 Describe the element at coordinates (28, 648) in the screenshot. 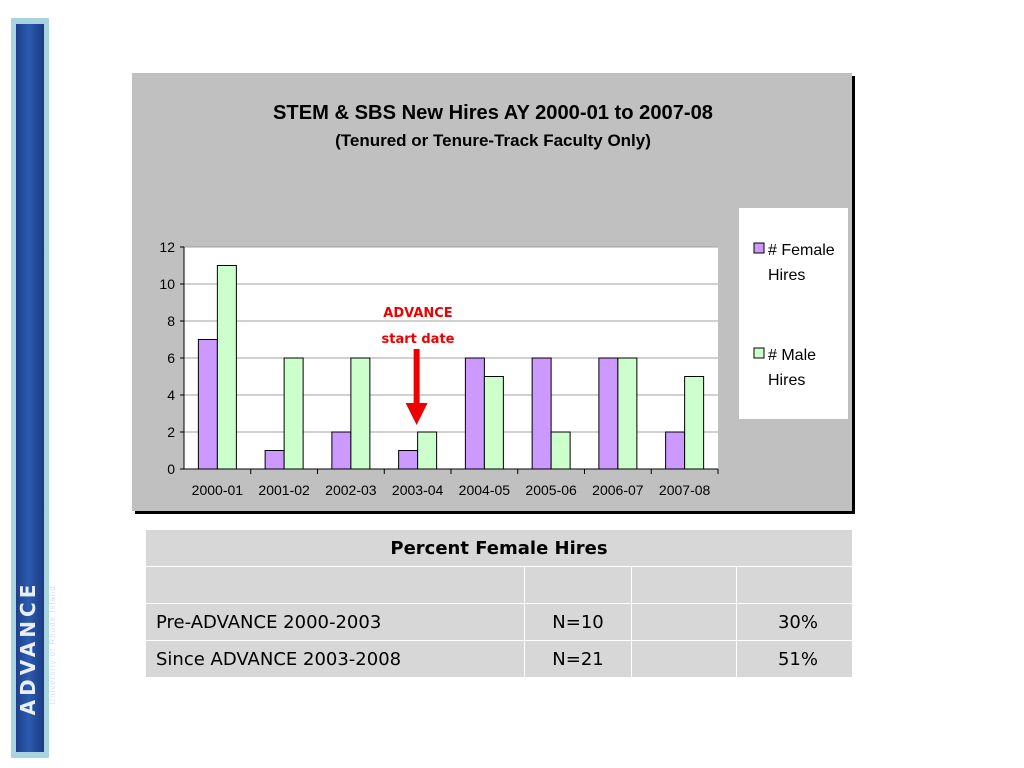

I see `advance-logo: ADVANCE` at that location.